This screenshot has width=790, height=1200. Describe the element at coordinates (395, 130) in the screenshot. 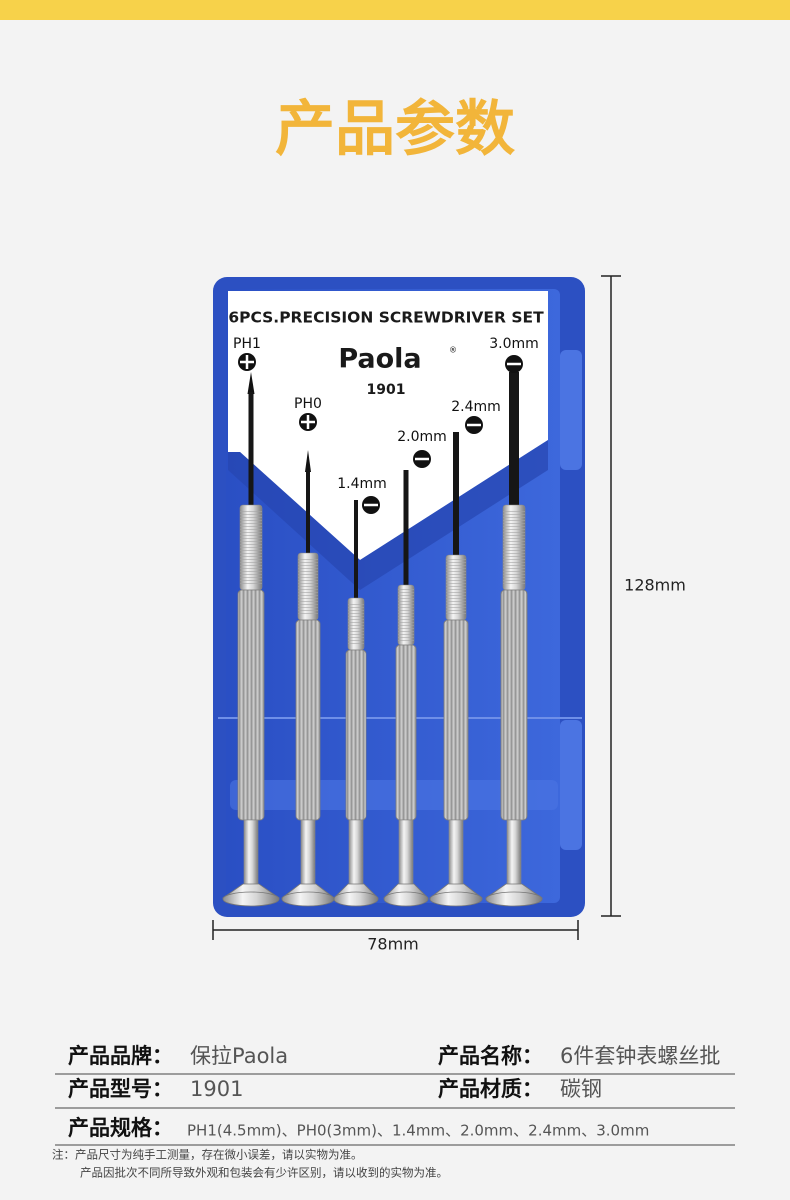

I see `page-title: 产品参数` at that location.